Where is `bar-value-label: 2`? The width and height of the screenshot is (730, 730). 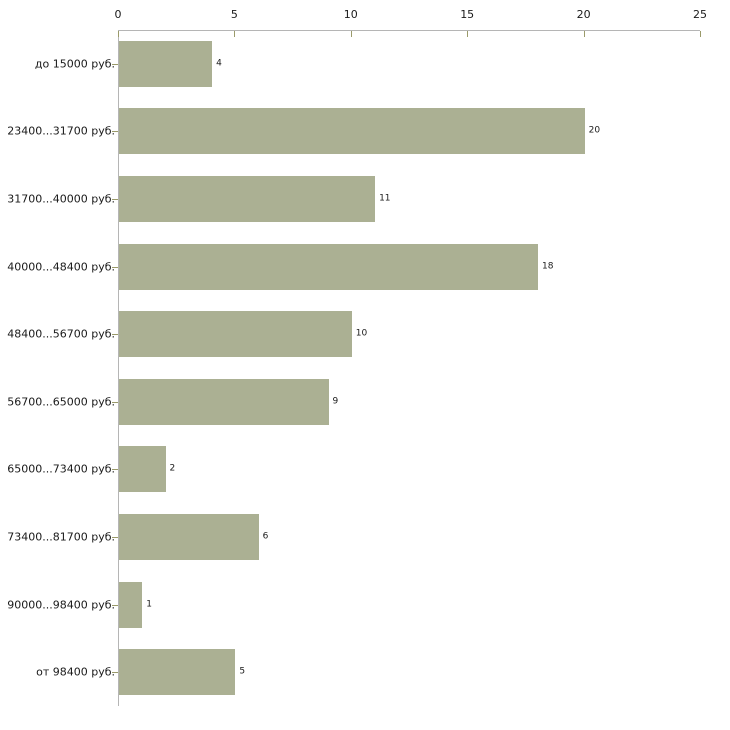 bar-value-label: 2 is located at coordinates (172, 468).